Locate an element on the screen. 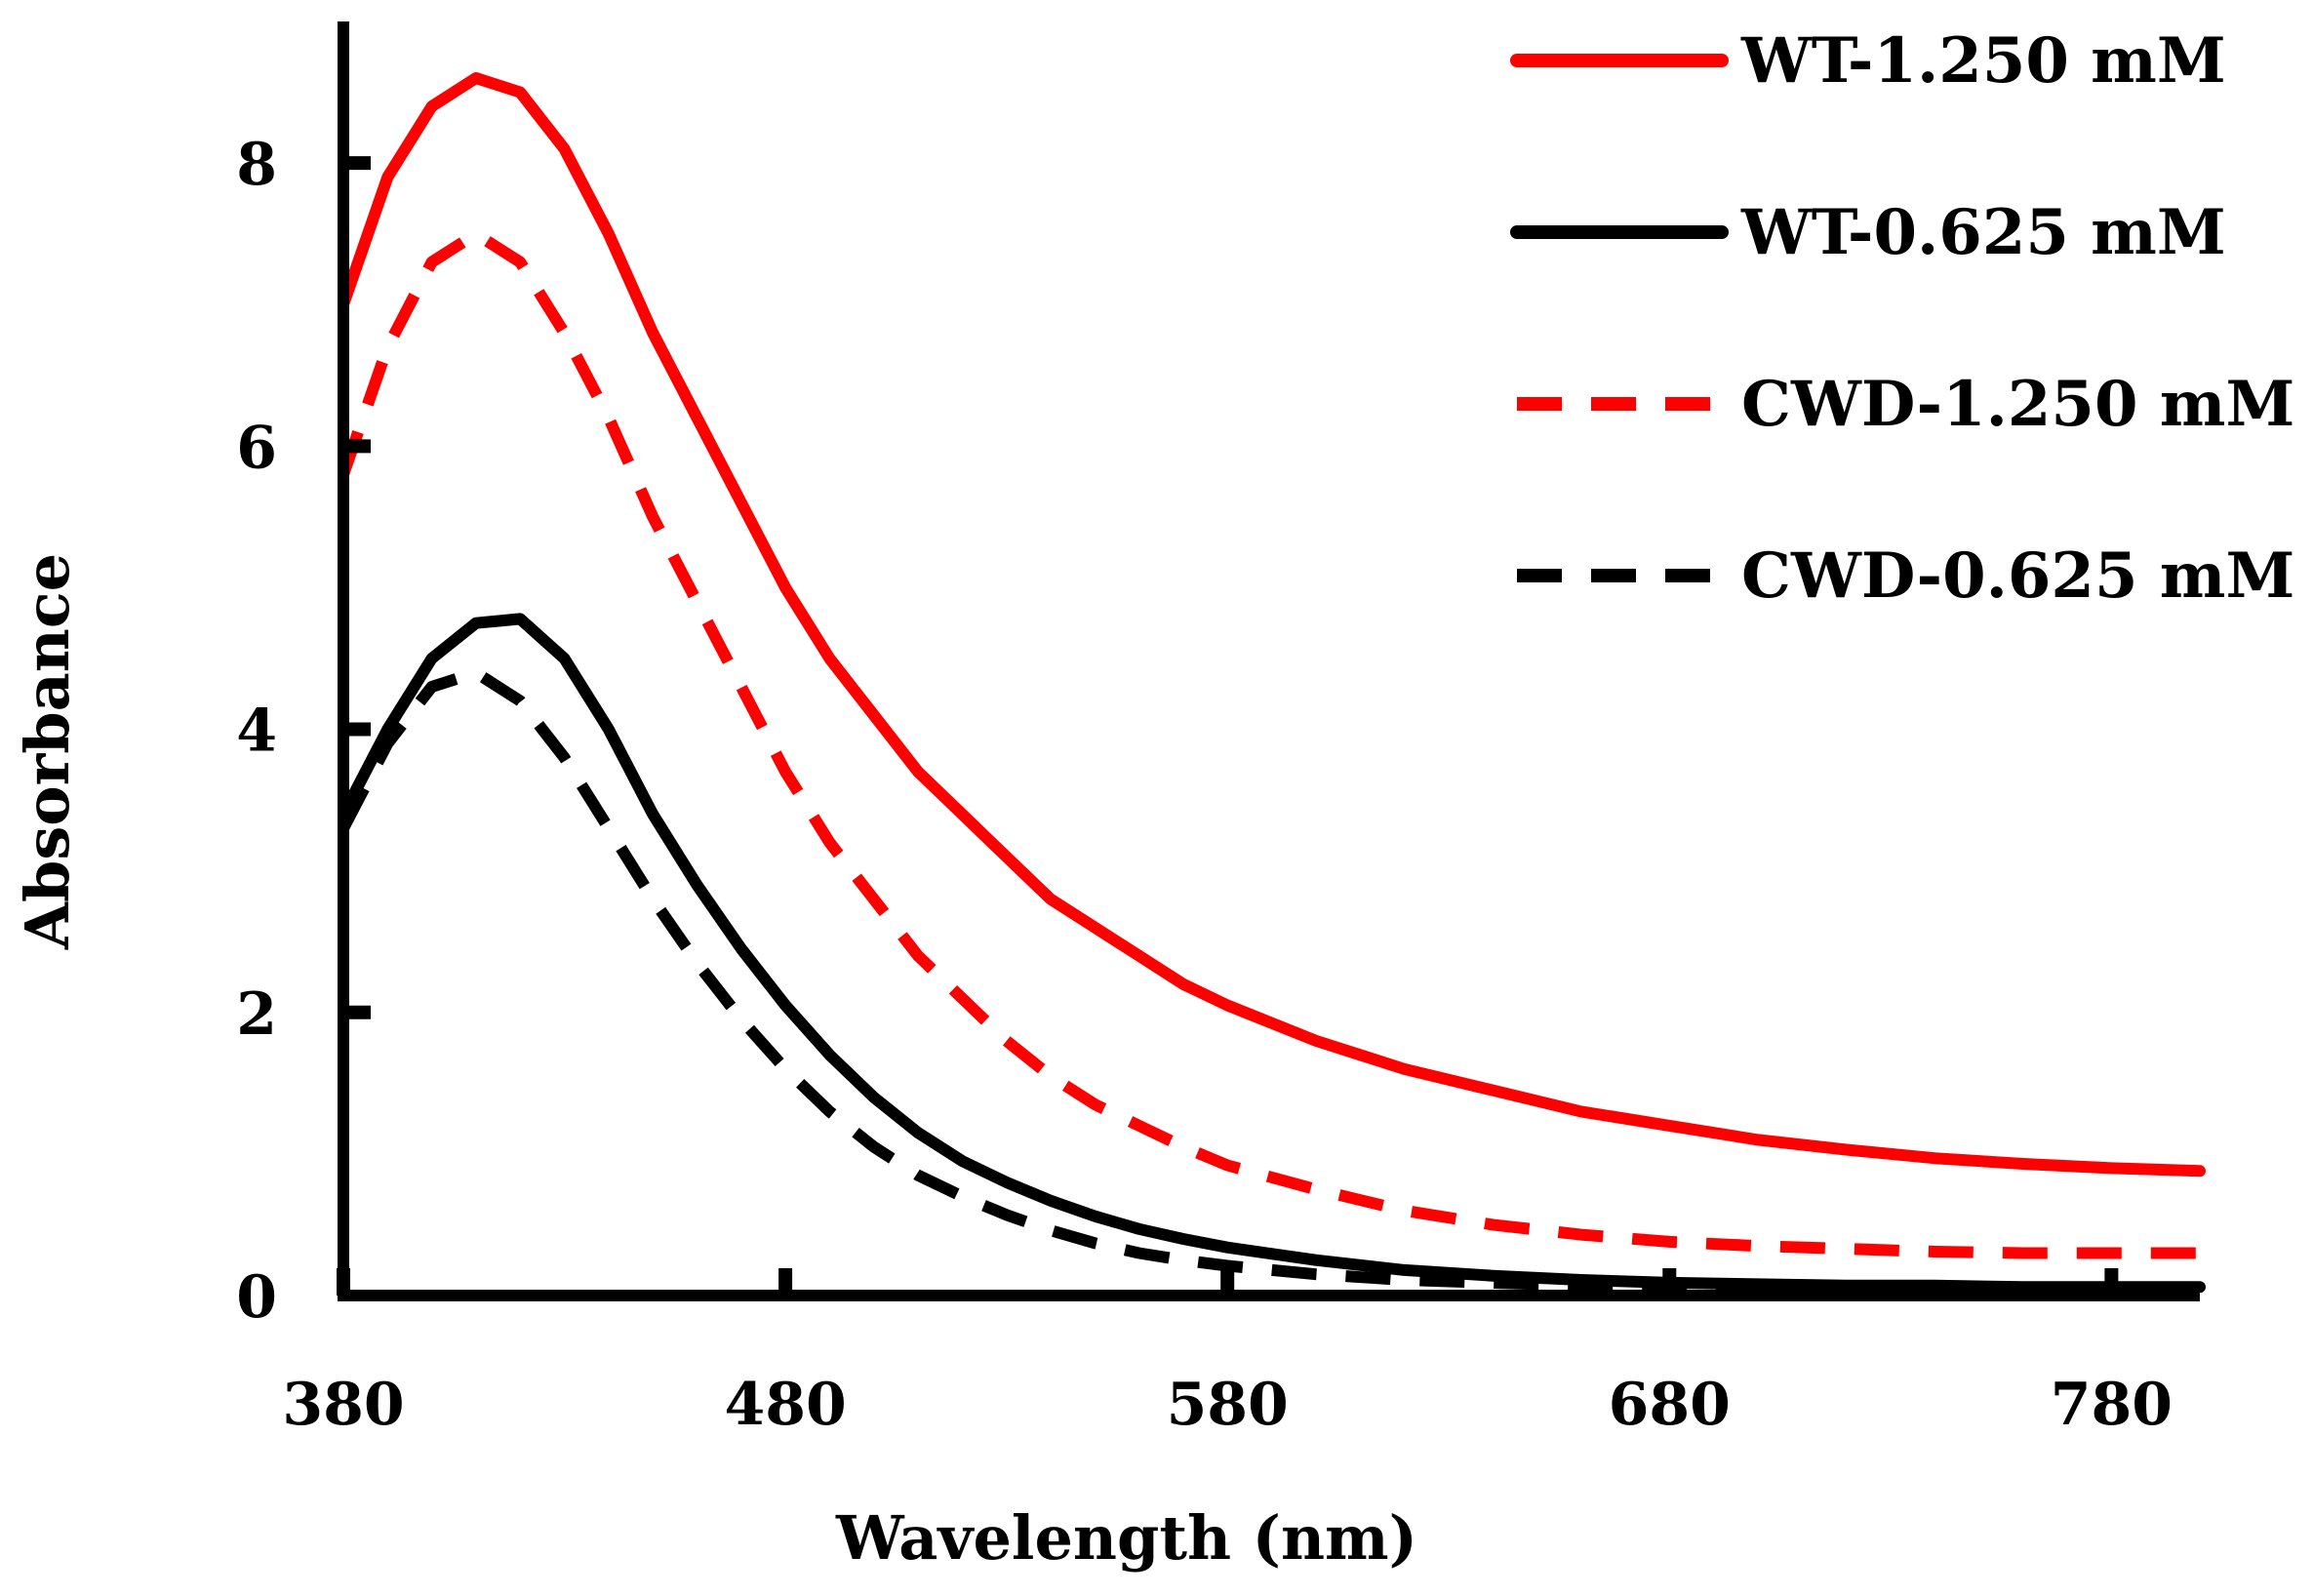 The height and width of the screenshot is (1596, 2313). y-tick-label-6: 6 is located at coordinates (256, 448).